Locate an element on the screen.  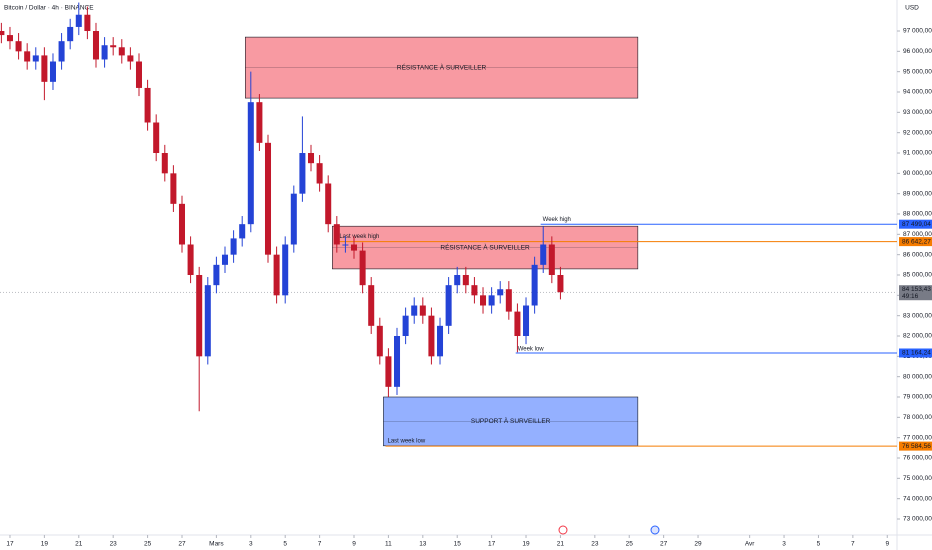
level-label: 81 164,24 is located at coordinates (916, 353).